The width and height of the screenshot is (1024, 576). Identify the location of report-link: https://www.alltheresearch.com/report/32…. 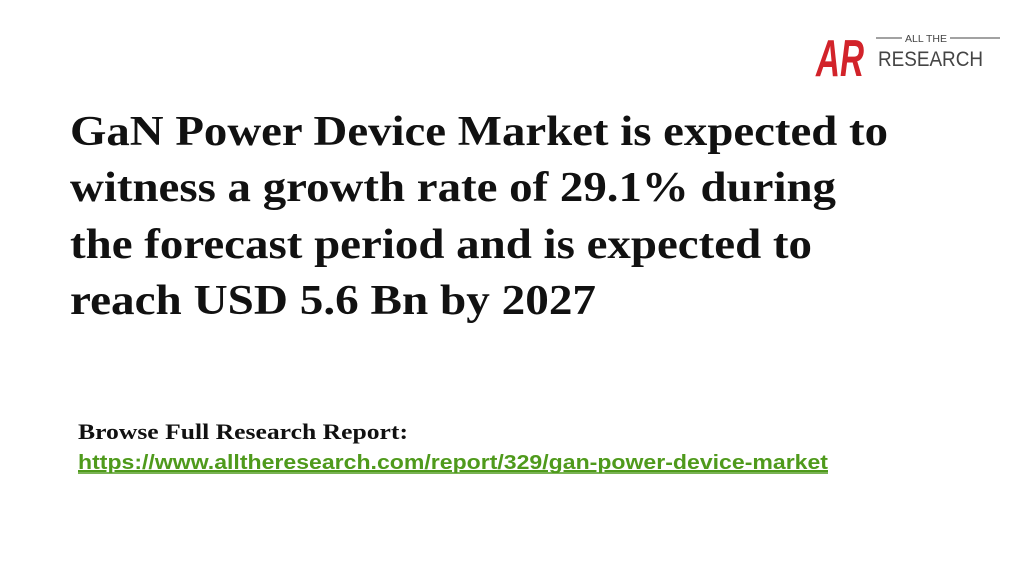
(453, 463).